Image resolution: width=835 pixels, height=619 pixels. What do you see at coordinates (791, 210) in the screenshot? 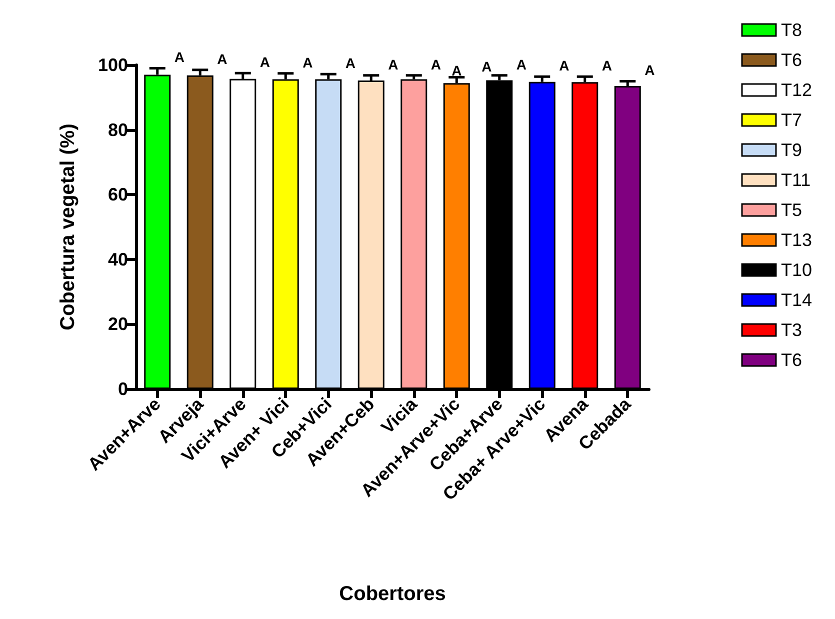
I see `legend-label: T5` at bounding box center [791, 210].